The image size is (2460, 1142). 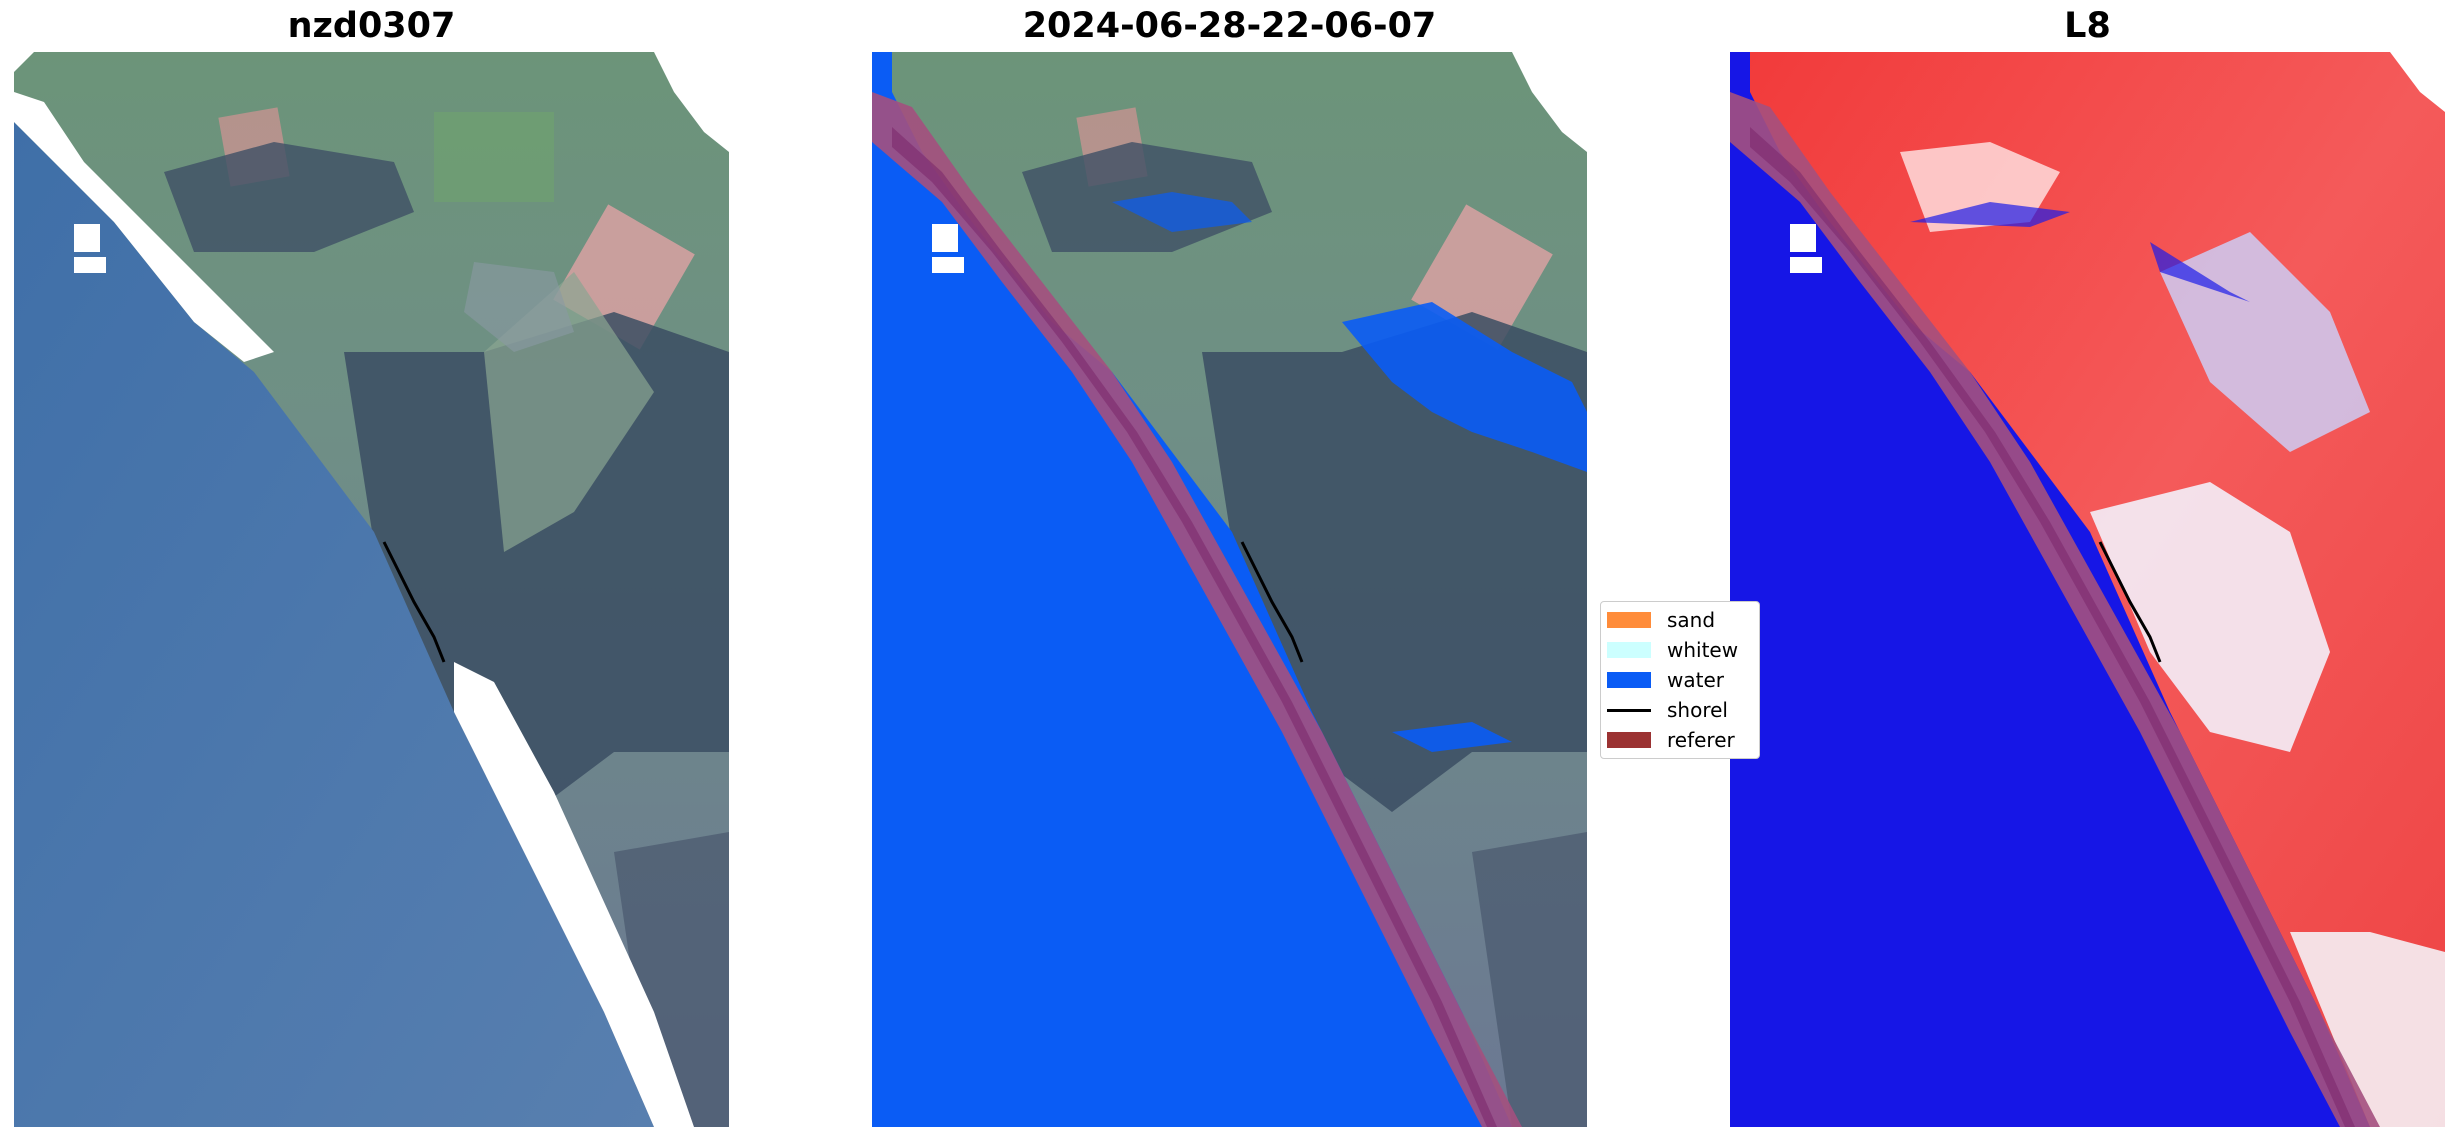 I want to click on cloud-patch, so click(x=519, y=307).